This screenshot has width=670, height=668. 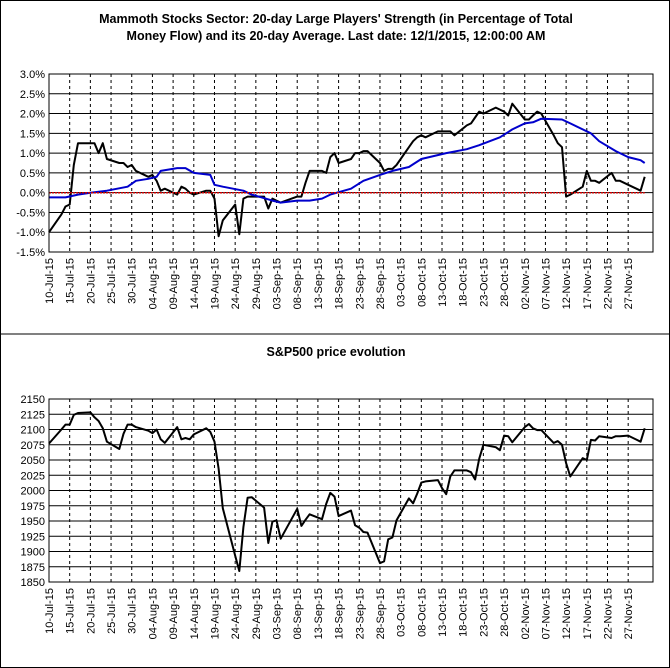 I want to click on y-tick-label: 3.0%, so click(x=32, y=75).